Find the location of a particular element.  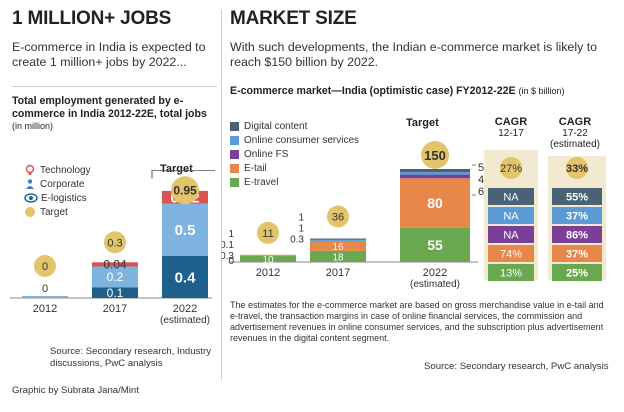

bar-value-label: 0.4 is located at coordinates (186, 277).